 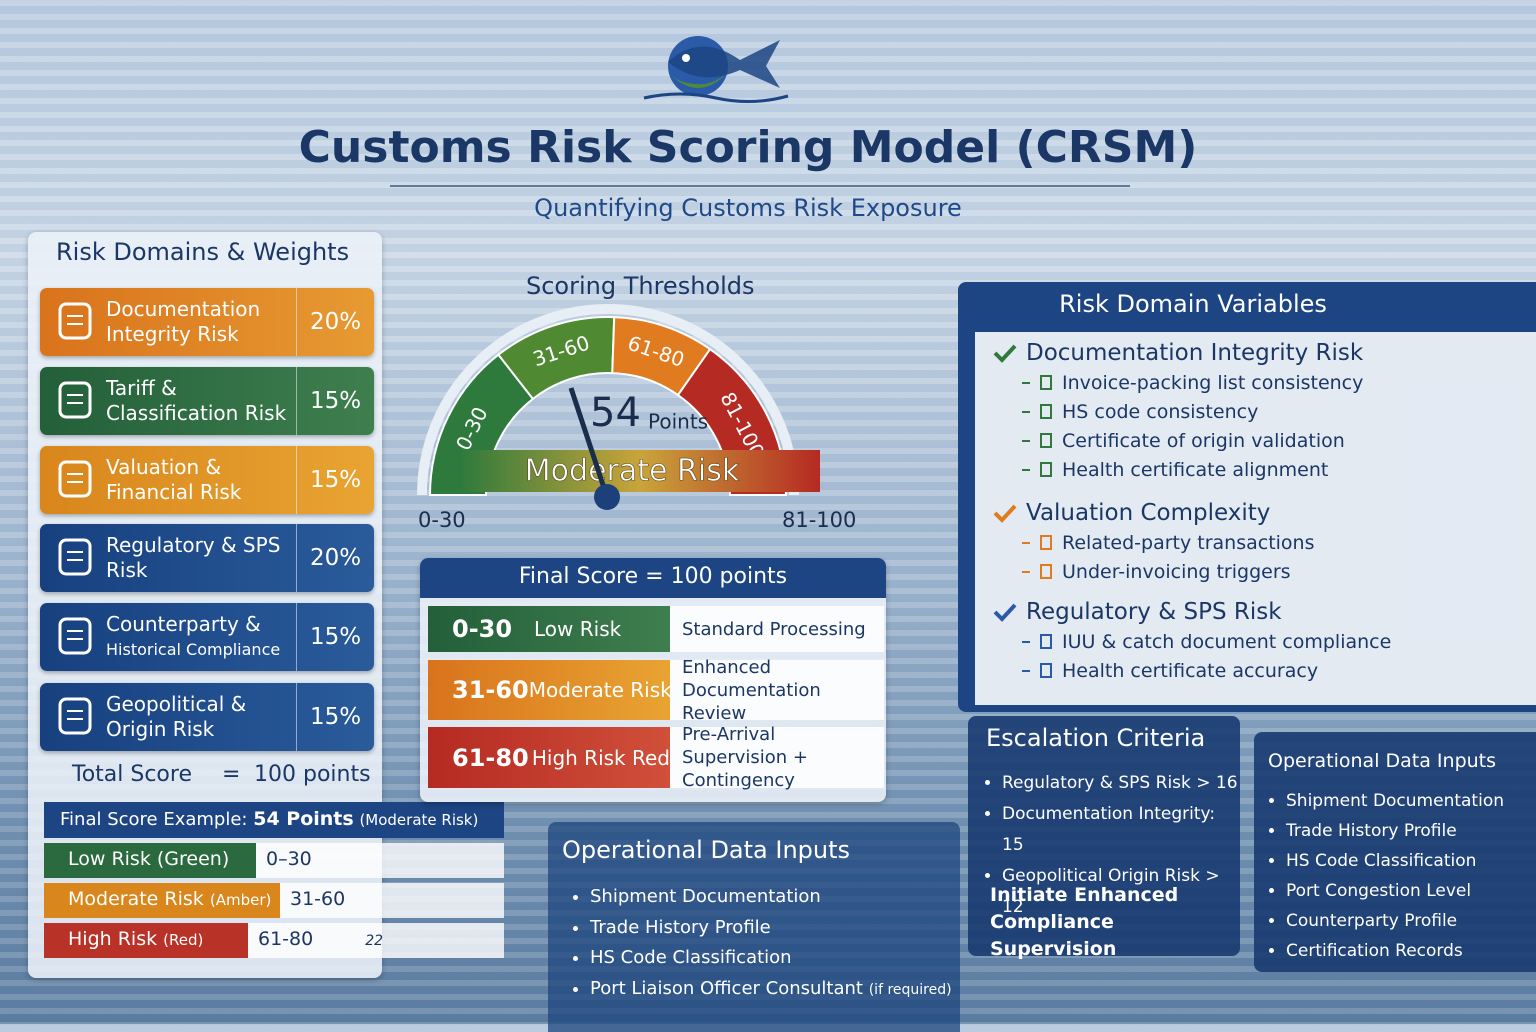 What do you see at coordinates (1407, 921) in the screenshot?
I see `ops-right-item: Counterparty Profile` at bounding box center [1407, 921].